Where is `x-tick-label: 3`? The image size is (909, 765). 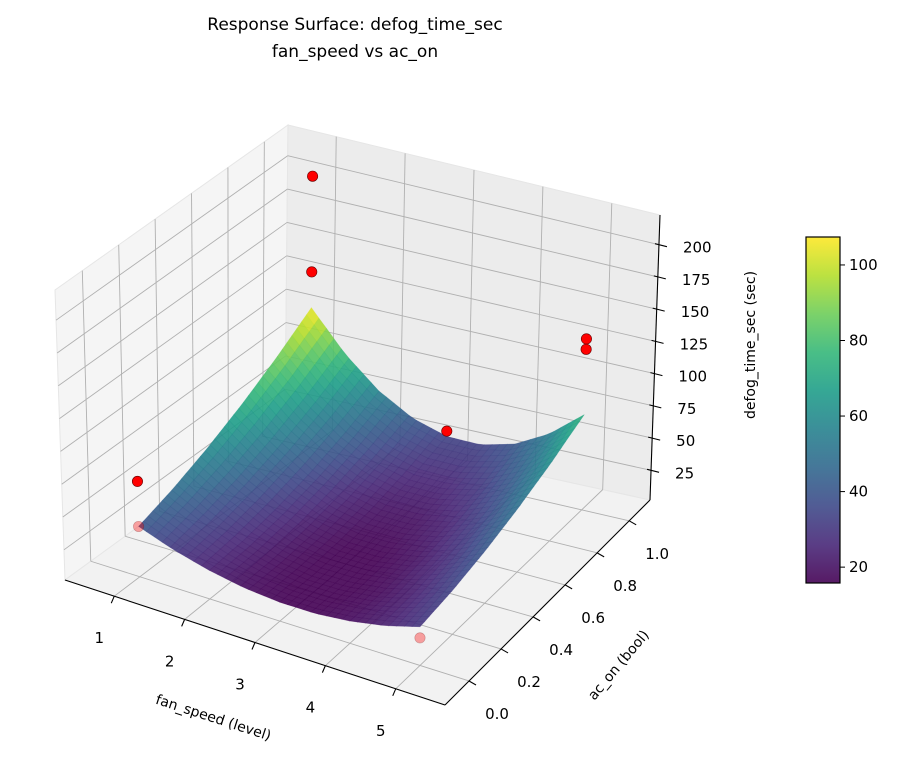 x-tick-label: 3 is located at coordinates (240, 685).